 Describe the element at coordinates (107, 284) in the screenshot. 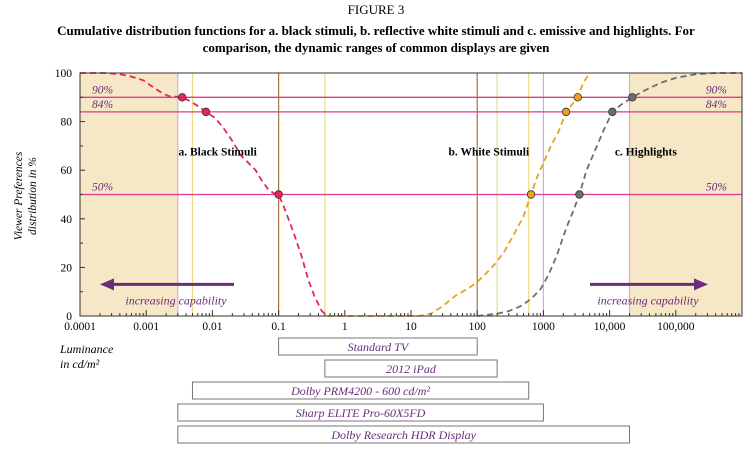

I see `capability-arrowhead-left` at that location.